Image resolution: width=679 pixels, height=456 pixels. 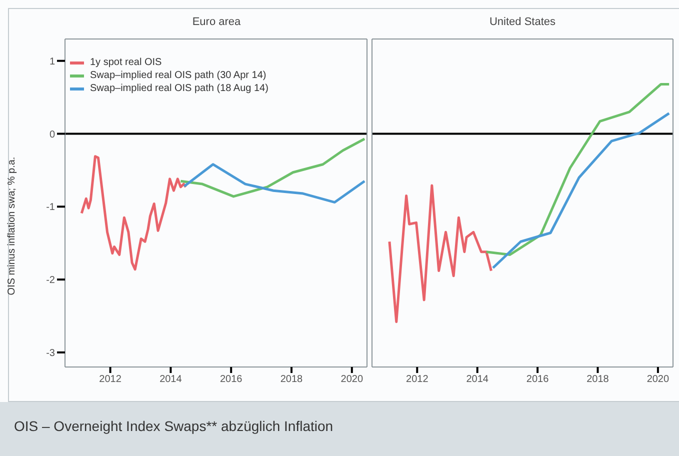 What do you see at coordinates (51, 353) in the screenshot?
I see `y-tick-label: -3` at bounding box center [51, 353].